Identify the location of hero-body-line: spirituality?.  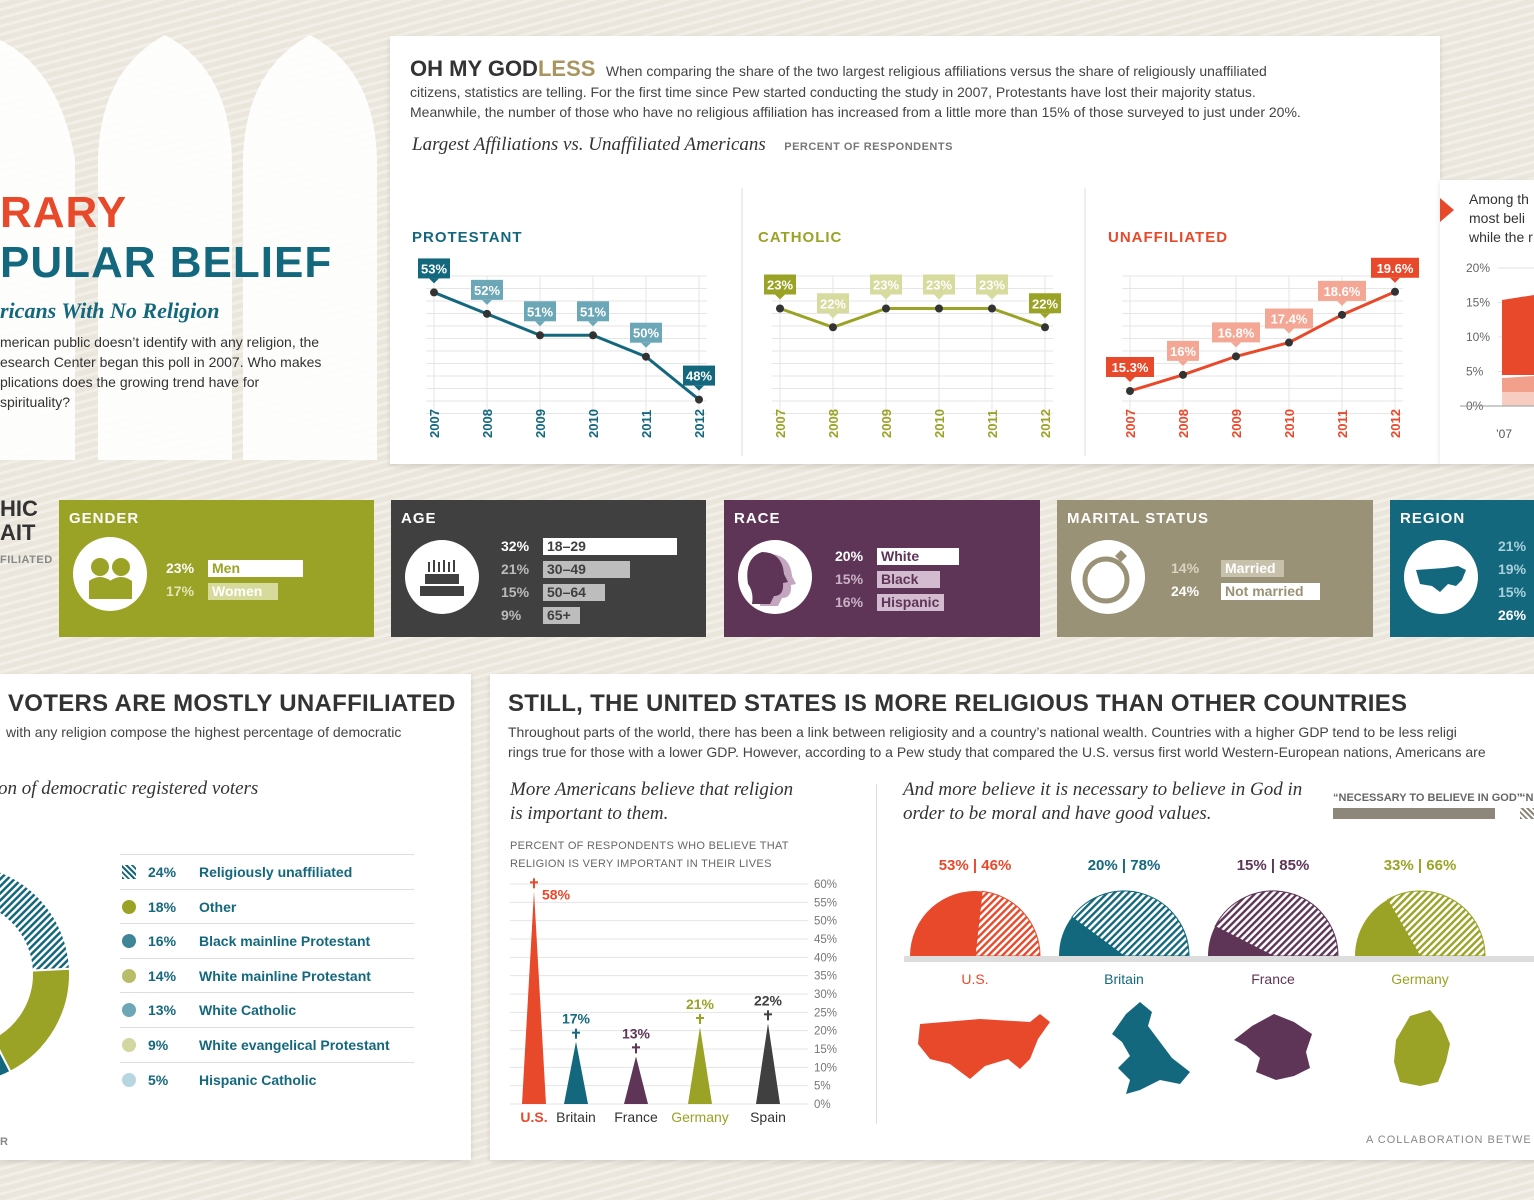
(35, 402).